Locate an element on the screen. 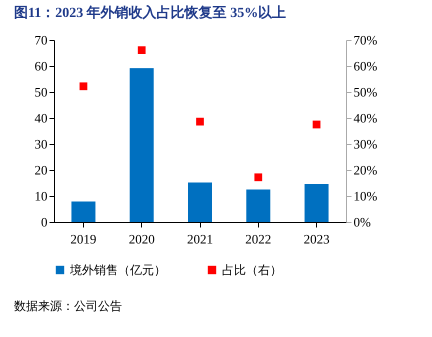 This screenshot has height=337, width=432. y2-tick-label: 0% is located at coordinates (362, 222).